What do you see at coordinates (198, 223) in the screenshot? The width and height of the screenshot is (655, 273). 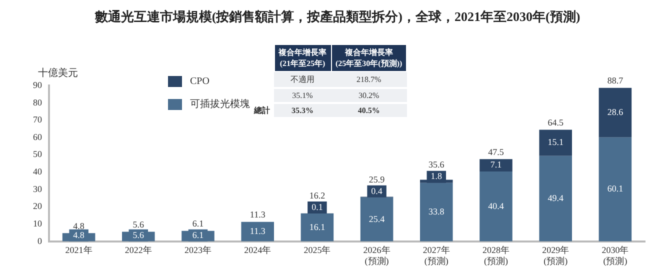 I see `total-label: 6.1` at bounding box center [198, 223].